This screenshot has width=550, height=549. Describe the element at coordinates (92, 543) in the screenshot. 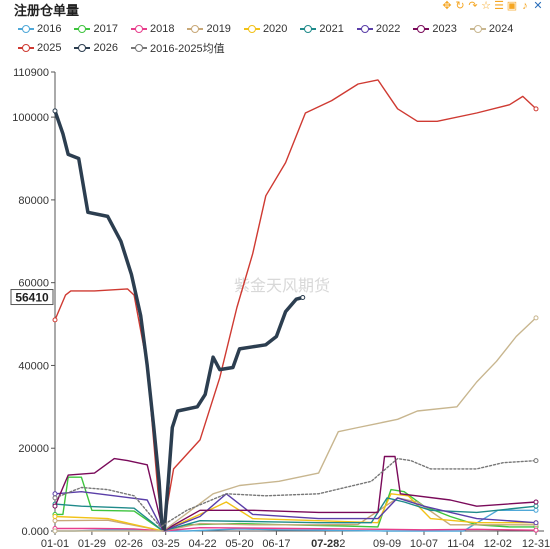

I see `x-tick-label: 01-29` at that location.